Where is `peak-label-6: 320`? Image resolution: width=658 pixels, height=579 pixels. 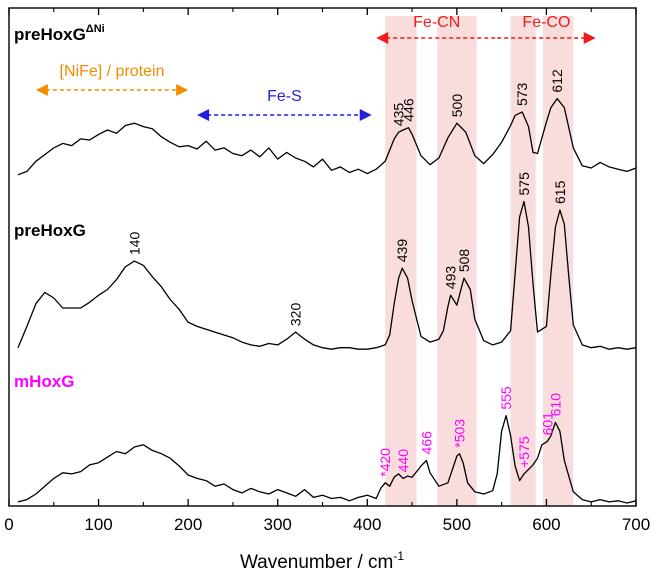
peak-label-6: 320 is located at coordinates (296, 315).